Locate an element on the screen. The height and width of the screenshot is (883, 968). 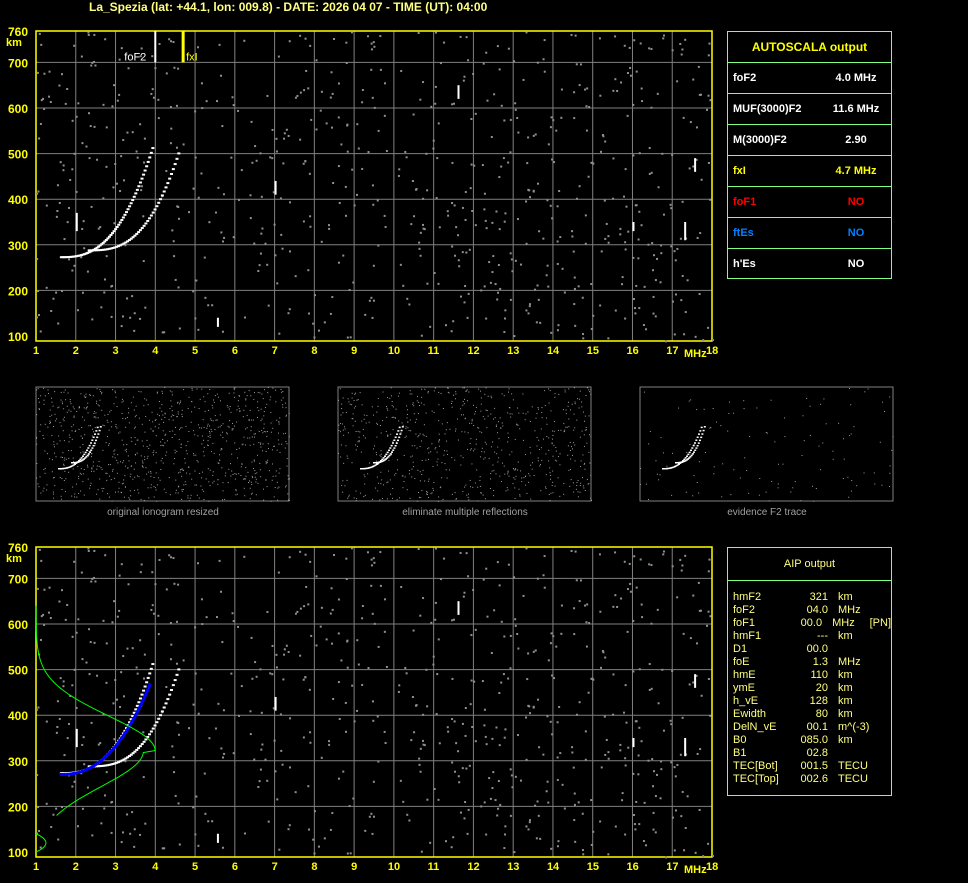
y-tick-label: 500 is located at coordinates (18, 155).